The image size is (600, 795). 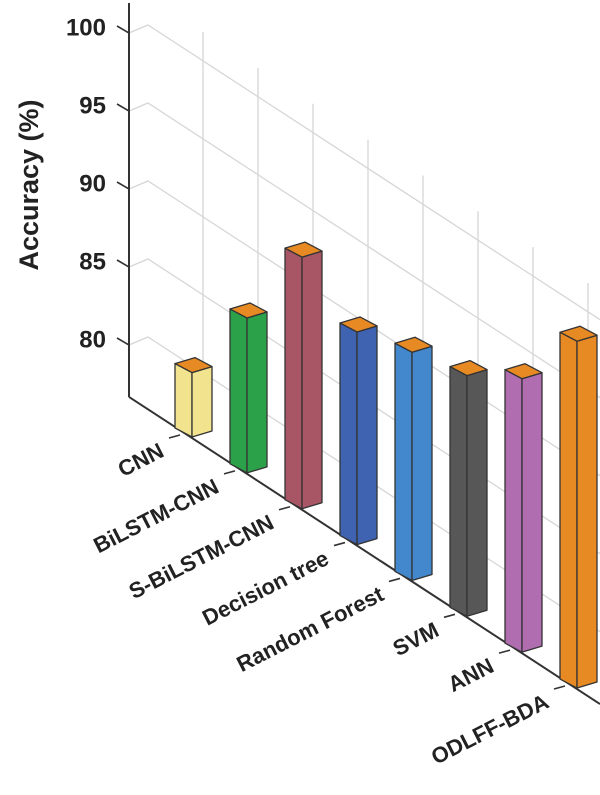 I want to click on y-tick-label: 80, so click(x=92, y=340).